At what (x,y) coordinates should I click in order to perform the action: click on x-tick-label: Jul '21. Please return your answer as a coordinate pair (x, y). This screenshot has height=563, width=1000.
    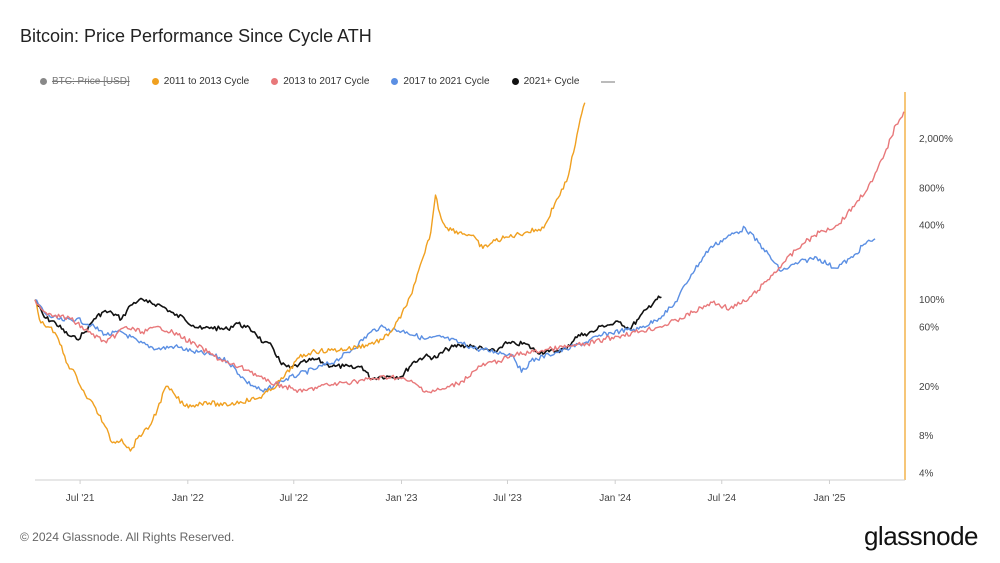
    Looking at the image, I should click on (80, 498).